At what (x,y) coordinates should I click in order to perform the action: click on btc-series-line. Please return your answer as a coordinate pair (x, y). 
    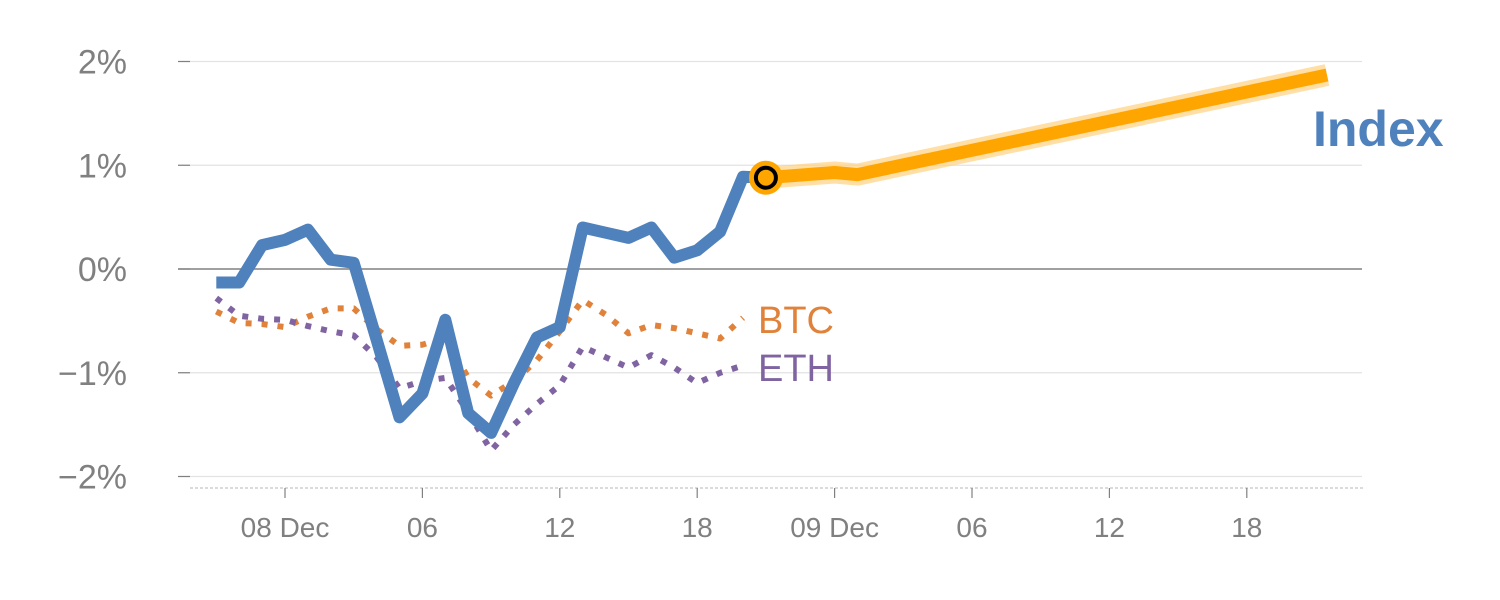
    Looking at the image, I should click on (480, 348).